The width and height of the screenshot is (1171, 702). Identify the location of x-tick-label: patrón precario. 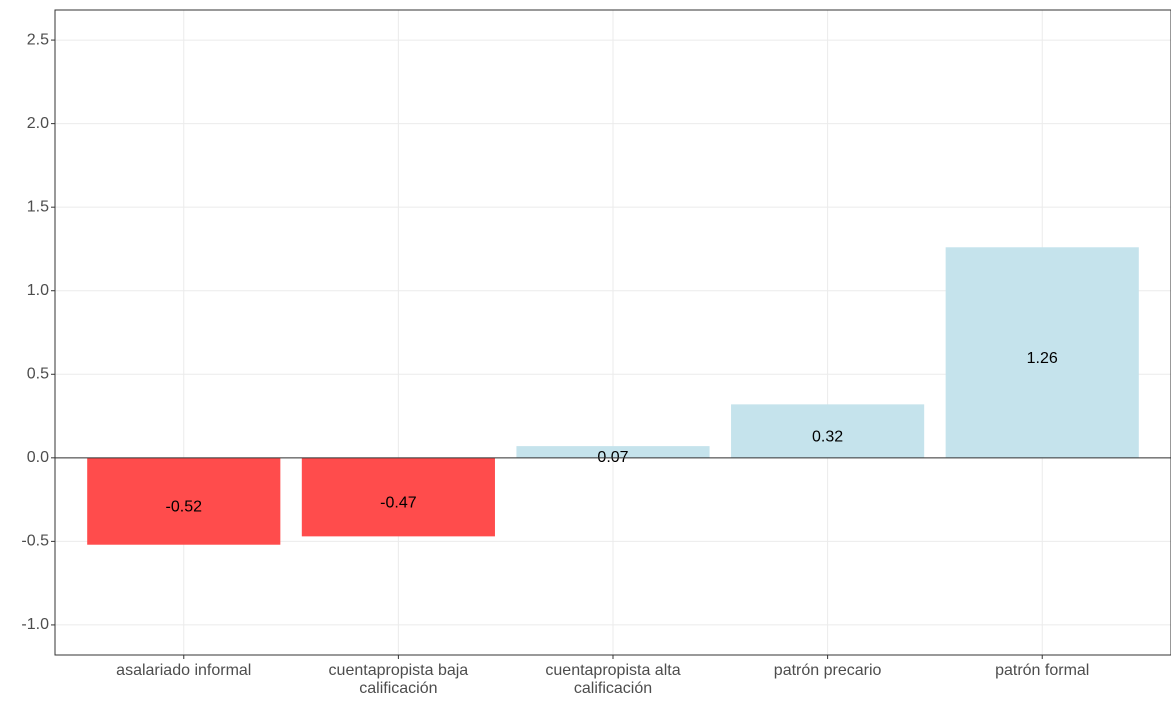
(827, 670).